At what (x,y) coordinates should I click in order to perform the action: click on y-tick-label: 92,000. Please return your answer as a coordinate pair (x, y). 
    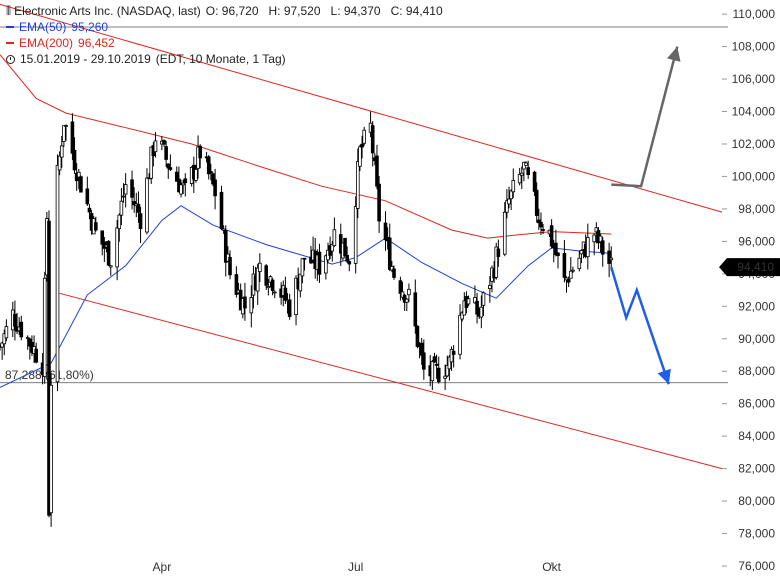
    Looking at the image, I should click on (756, 306).